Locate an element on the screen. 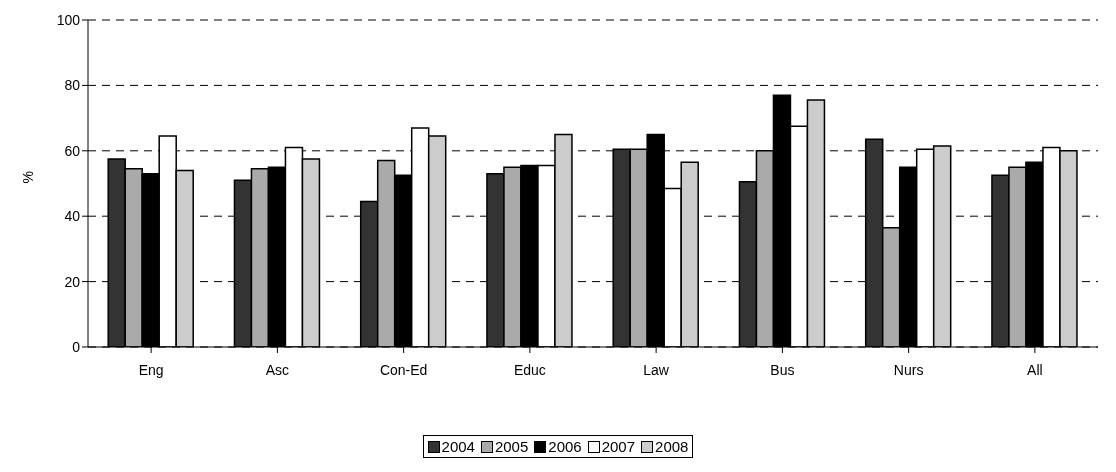  x-tick-label: Asc is located at coordinates (277, 369).